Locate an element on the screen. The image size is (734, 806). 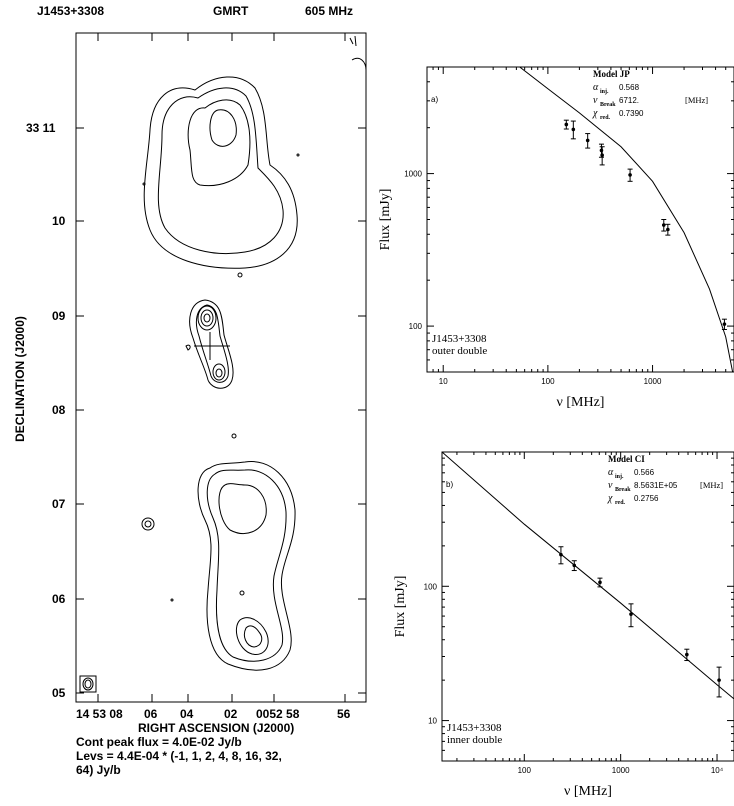
header-source: J1453+3308 is located at coordinates (71, 11).